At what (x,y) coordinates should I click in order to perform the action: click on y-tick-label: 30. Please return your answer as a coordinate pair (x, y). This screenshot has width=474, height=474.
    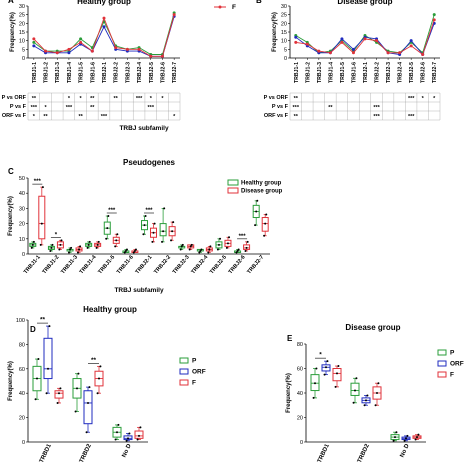
    Looking at the image, I should click on (22, 209).